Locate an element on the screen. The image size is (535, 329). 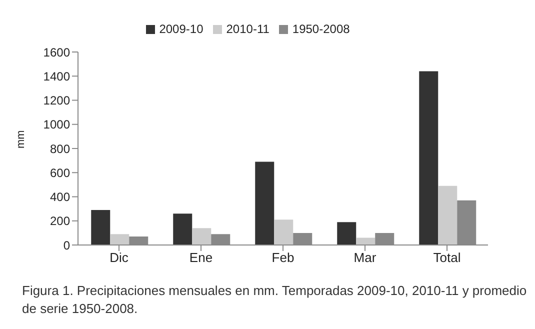
legend-label: 1950-2008 is located at coordinates (321, 29).